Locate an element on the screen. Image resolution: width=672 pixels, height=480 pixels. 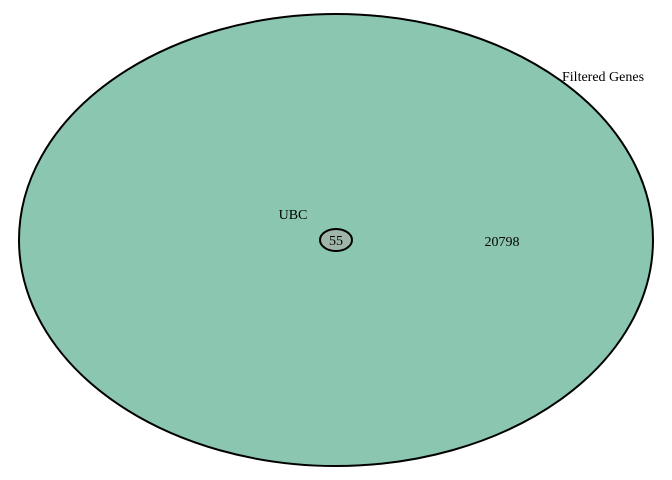
filtered-genes-only-count-label: 20798 is located at coordinates (502, 242).